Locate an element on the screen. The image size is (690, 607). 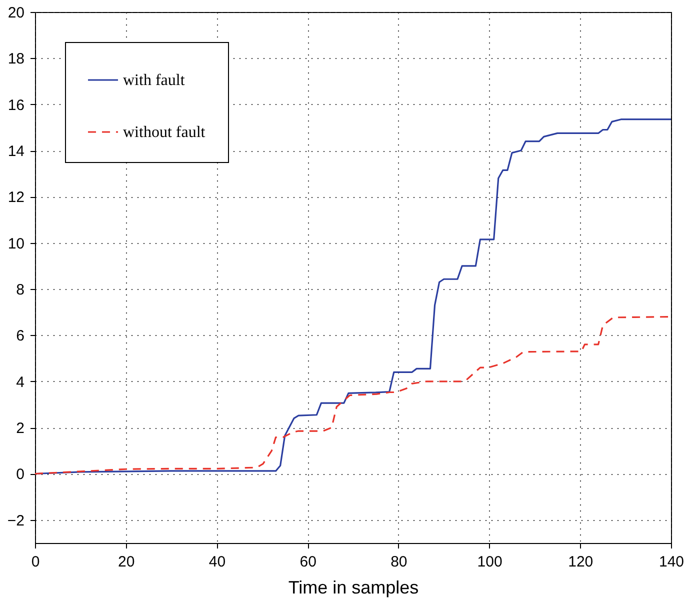
y-tick-label: 12 is located at coordinates (16, 197).